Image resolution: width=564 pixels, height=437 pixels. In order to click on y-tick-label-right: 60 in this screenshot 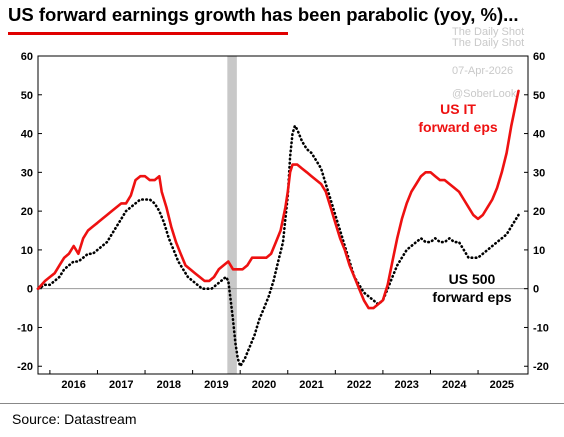, I will do `click(539, 57)`.